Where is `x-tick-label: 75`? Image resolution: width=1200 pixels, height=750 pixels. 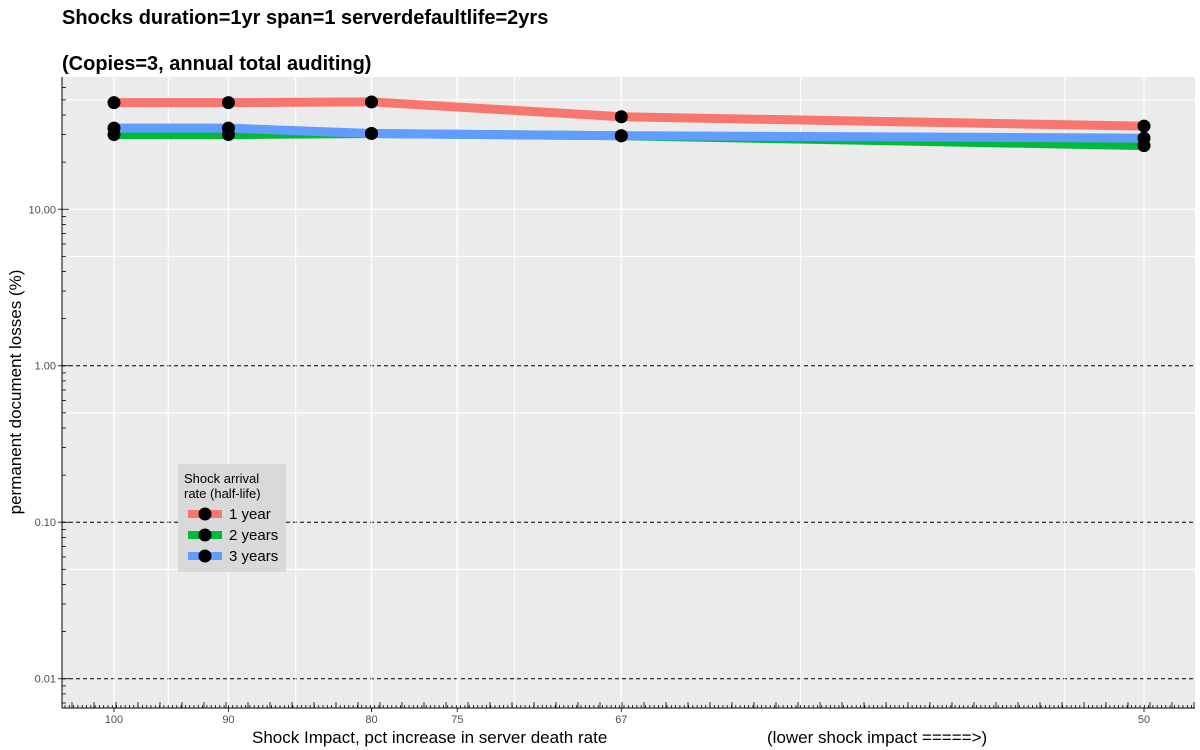 x-tick-label: 75 is located at coordinates (457, 720).